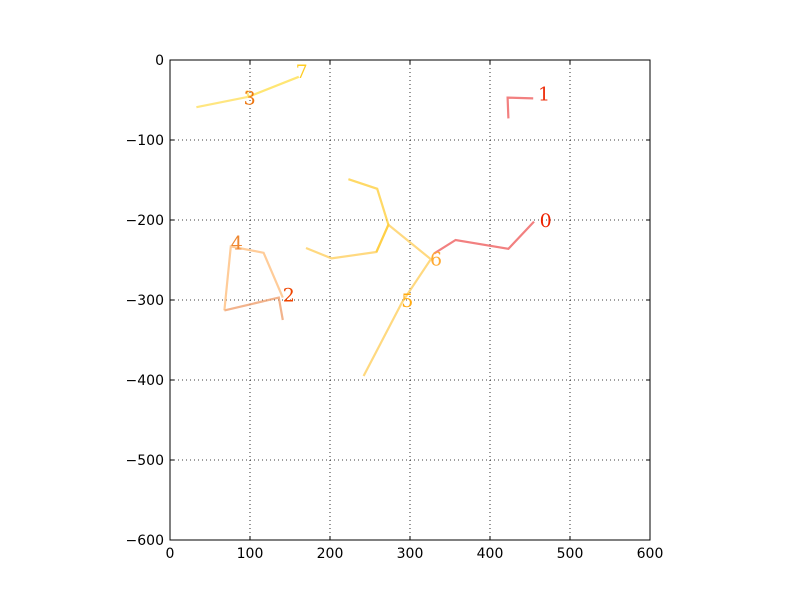  I want to click on x-tick-label: 400, so click(490, 554).